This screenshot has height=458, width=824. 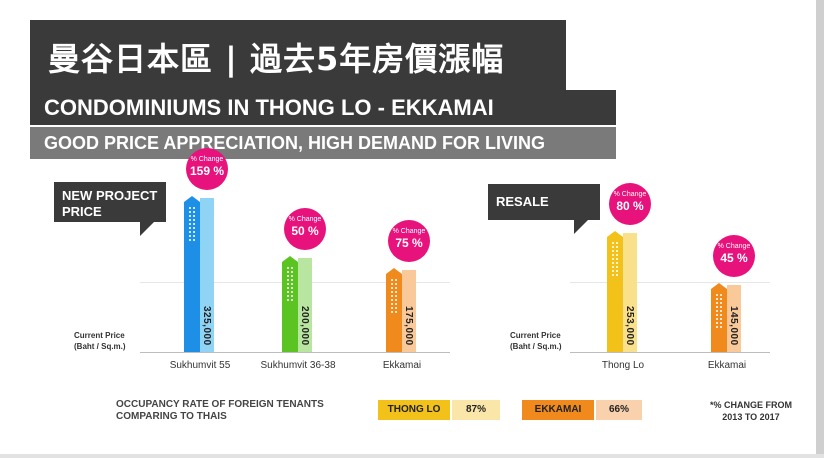 I want to click on percent-change-value: 50 %, so click(x=305, y=231).